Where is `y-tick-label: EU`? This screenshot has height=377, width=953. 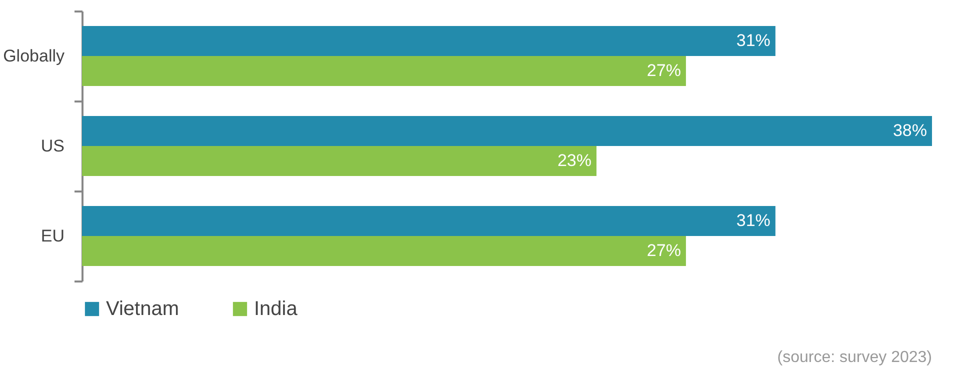
y-tick-label: EU is located at coordinates (52, 236).